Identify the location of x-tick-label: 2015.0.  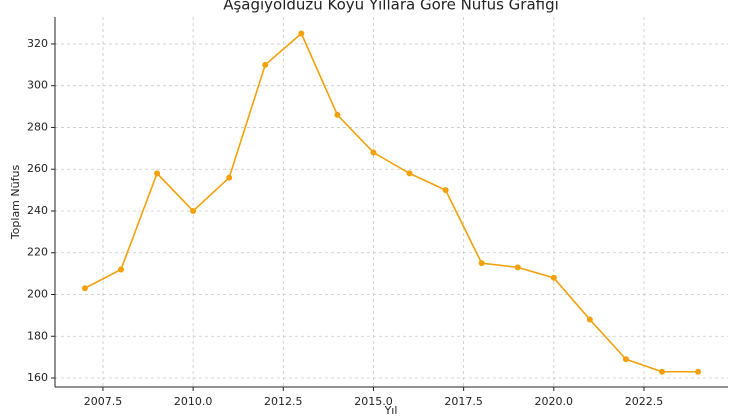
(373, 401).